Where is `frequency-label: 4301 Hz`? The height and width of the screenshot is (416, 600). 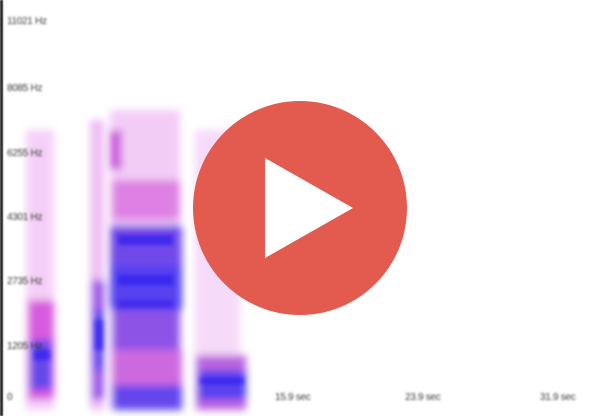
frequency-label: 4301 Hz is located at coordinates (25, 217).